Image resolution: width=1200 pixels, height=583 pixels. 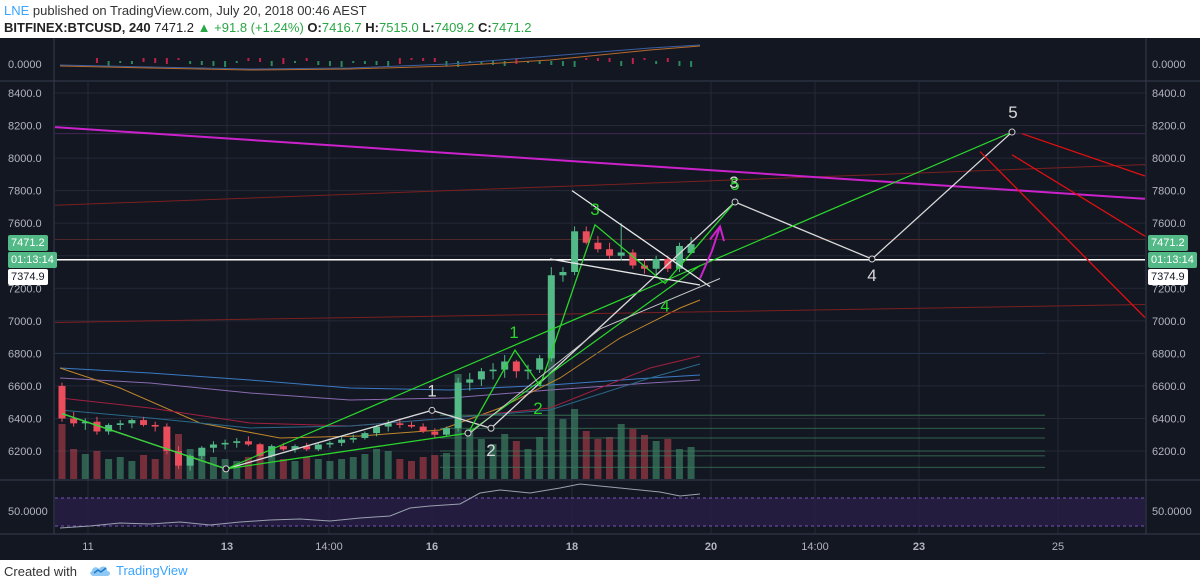 What do you see at coordinates (77, 27) in the screenshot?
I see `symbol-name: BITFINEX:BTCUSD, 240` at bounding box center [77, 27].